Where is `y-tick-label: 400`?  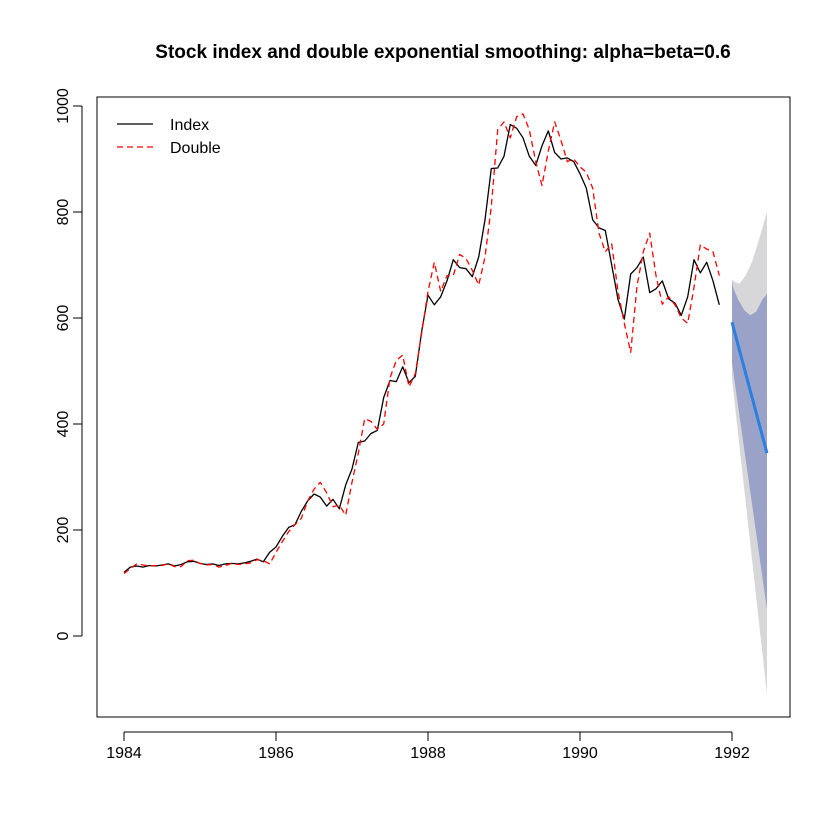
y-tick-label: 400 is located at coordinates (63, 424).